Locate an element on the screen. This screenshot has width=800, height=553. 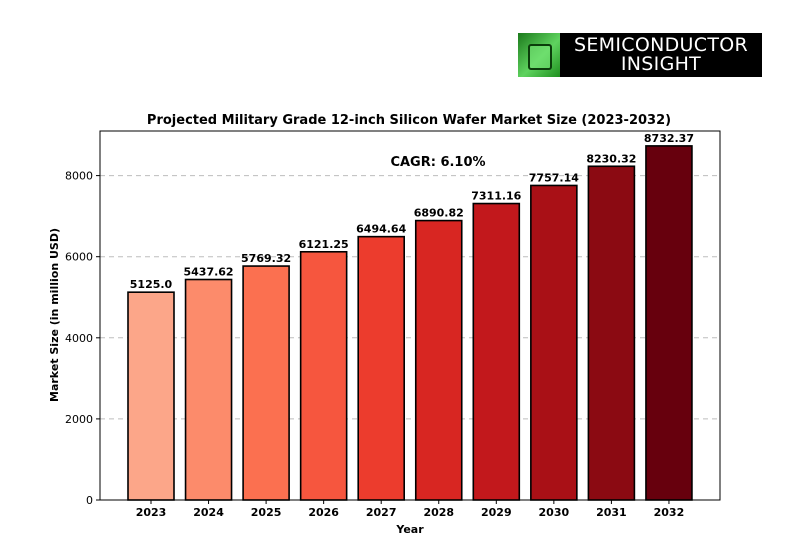
x-tick-label: 2027 is located at coordinates (381, 512).